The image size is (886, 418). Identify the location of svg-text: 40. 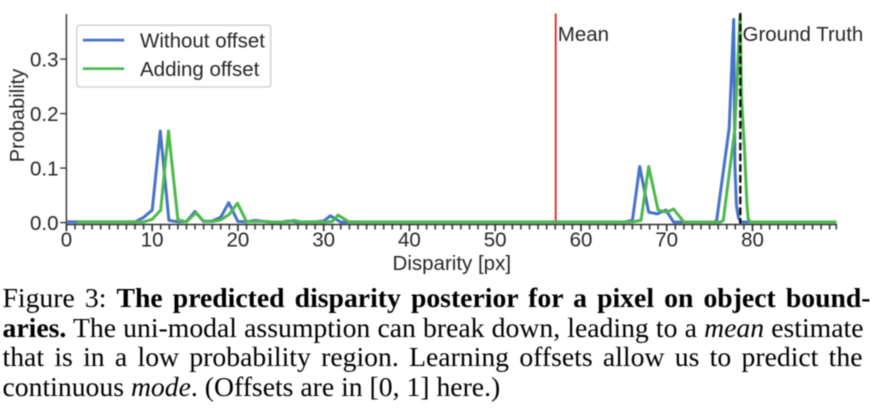
(409, 239).